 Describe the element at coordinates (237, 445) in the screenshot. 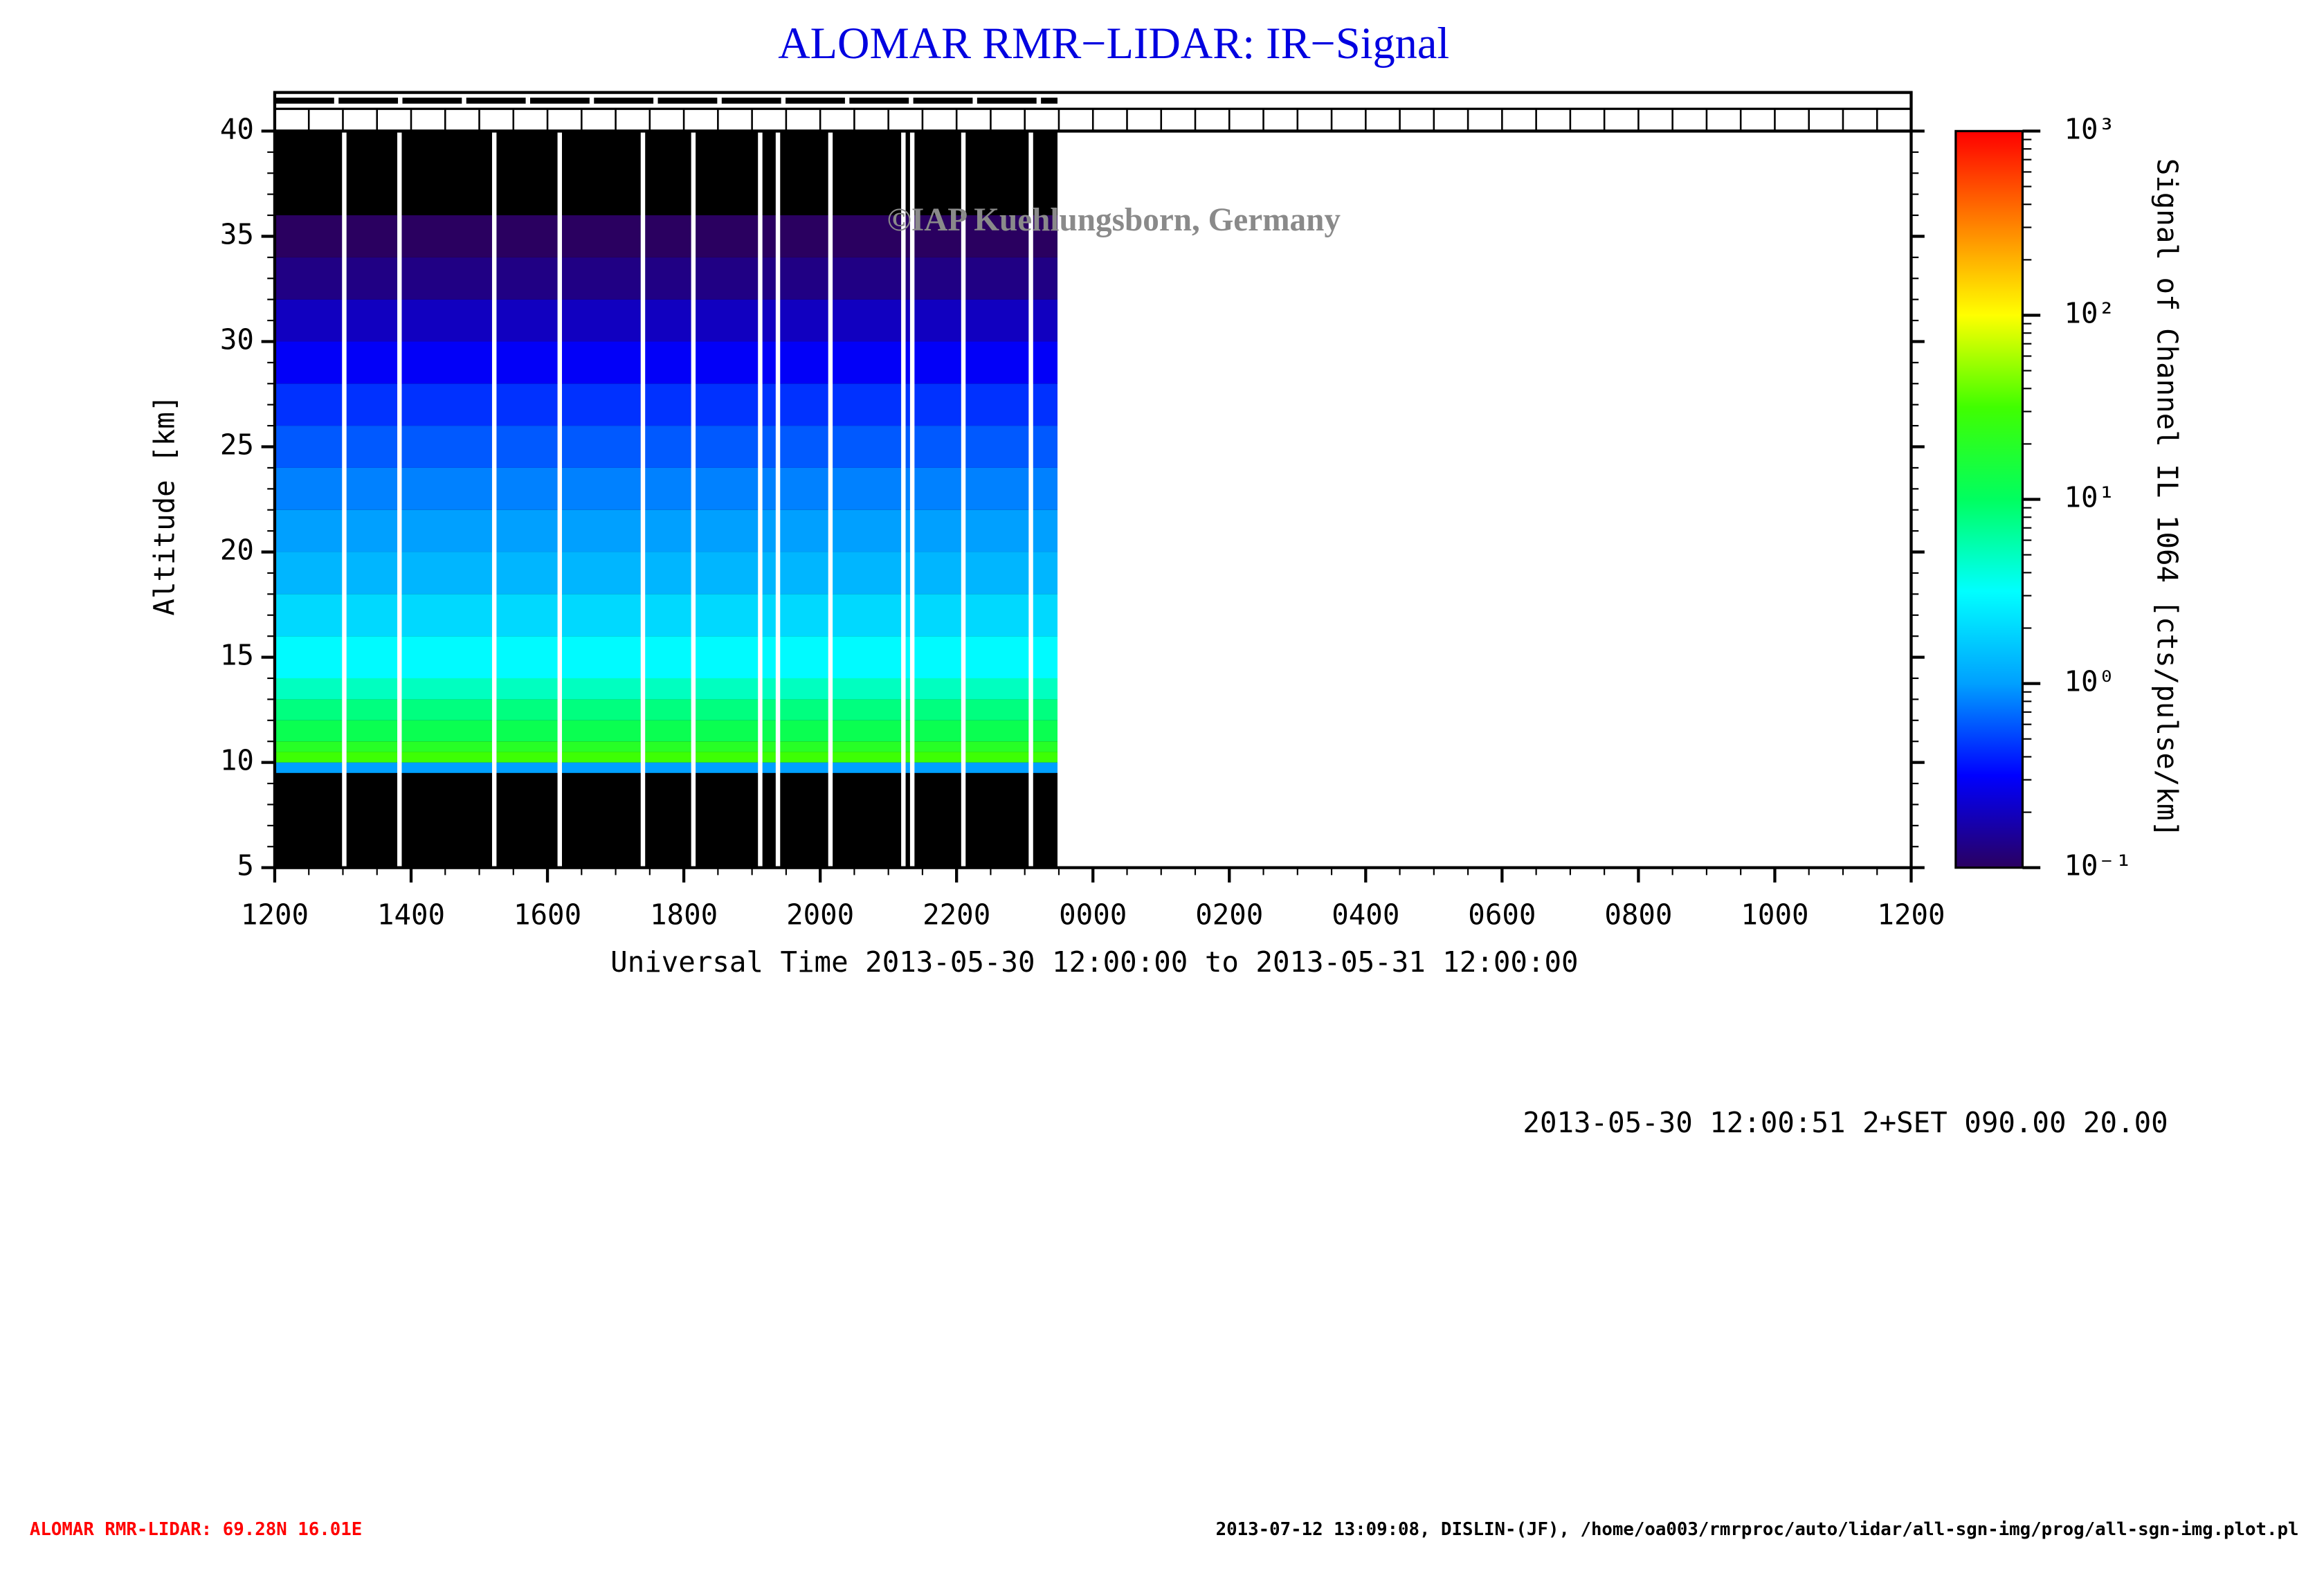

I see `y-tick-label: 25` at that location.